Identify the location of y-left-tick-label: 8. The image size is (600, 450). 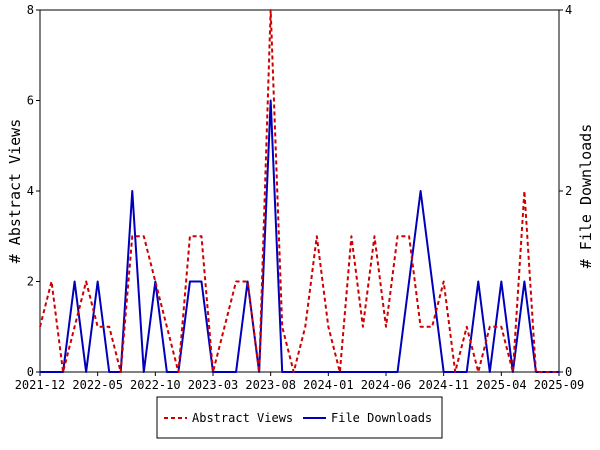
(30, 10).